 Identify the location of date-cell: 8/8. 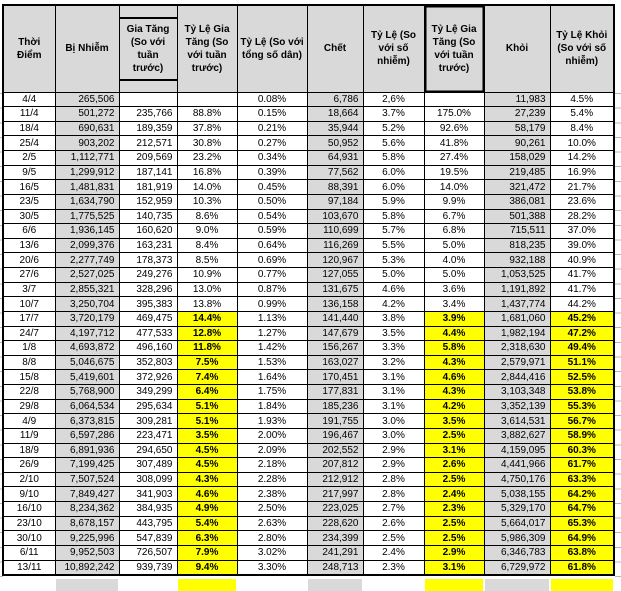
(29, 362).